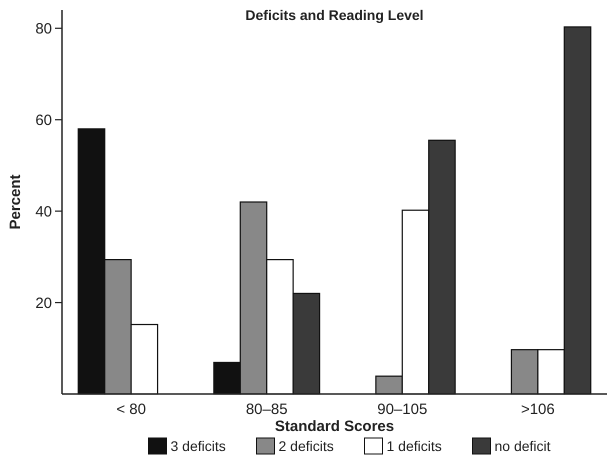  I want to click on y-tick-label: 20, so click(43, 303).